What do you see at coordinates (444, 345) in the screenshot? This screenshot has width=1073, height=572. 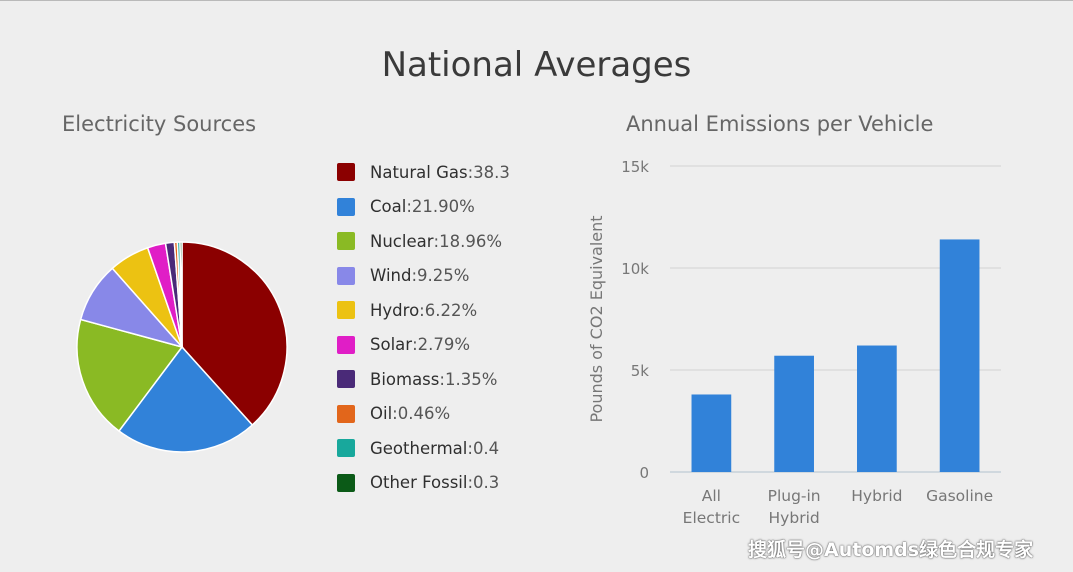 I see `legend-value: 2.79%` at bounding box center [444, 345].